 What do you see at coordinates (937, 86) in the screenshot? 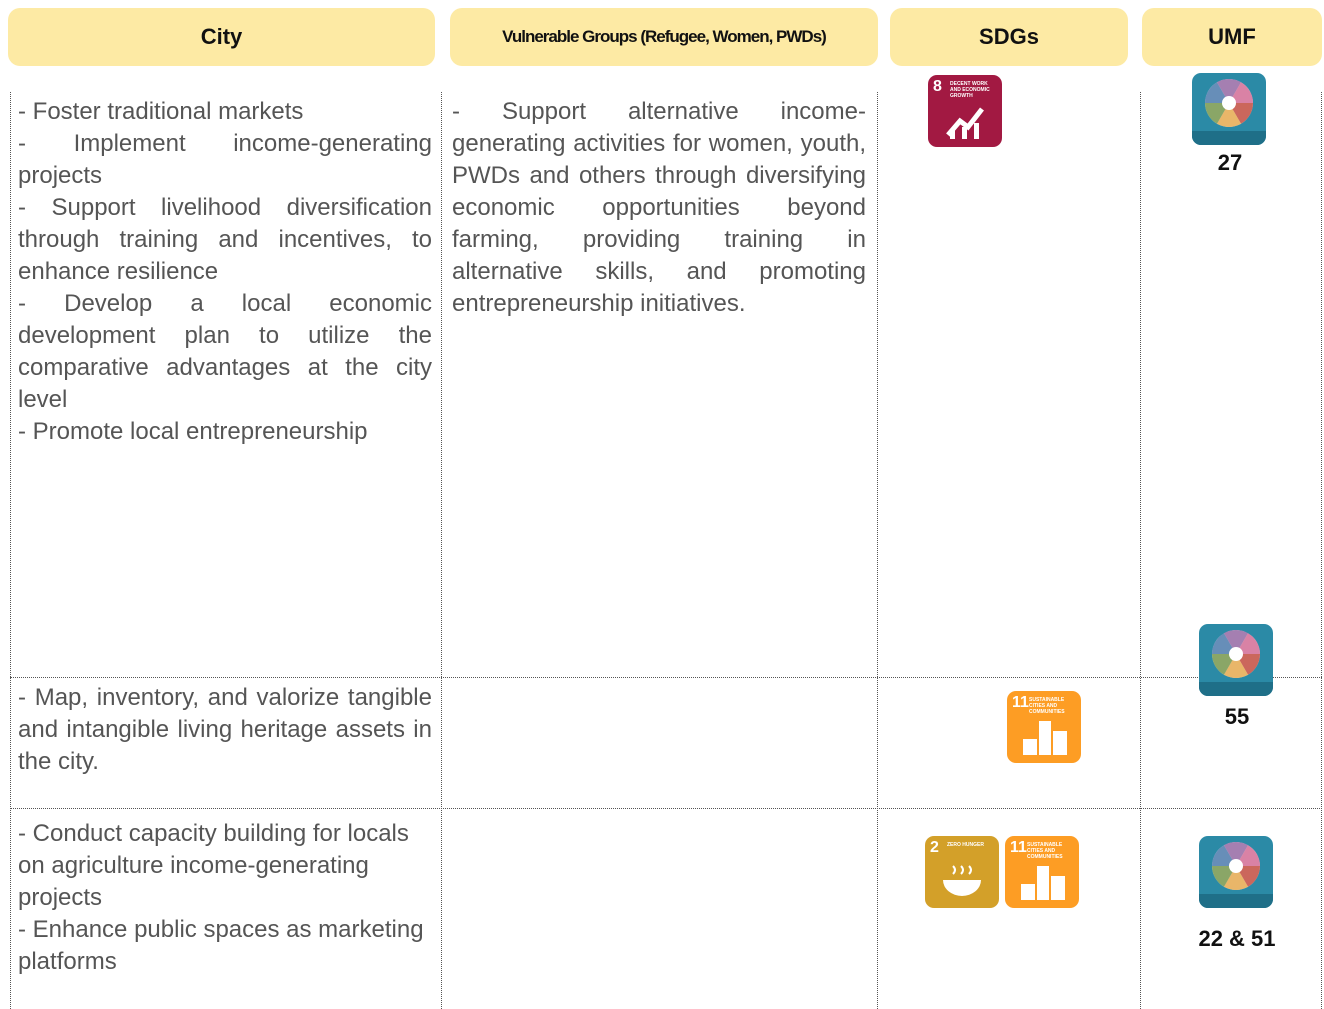
I see `sdg-number: 8` at bounding box center [937, 86].